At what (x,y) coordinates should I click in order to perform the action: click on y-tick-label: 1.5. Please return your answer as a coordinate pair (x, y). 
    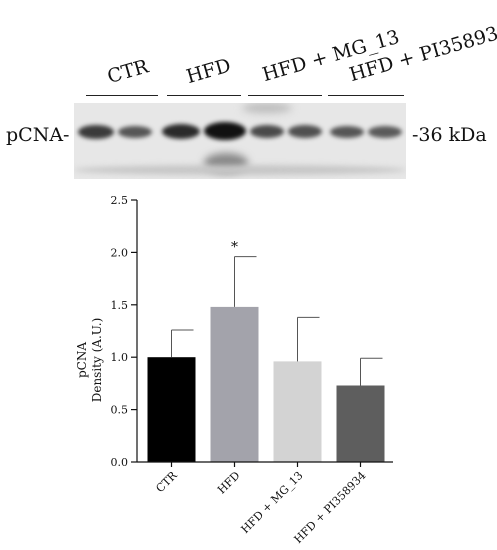
    Looking at the image, I should click on (120, 305).